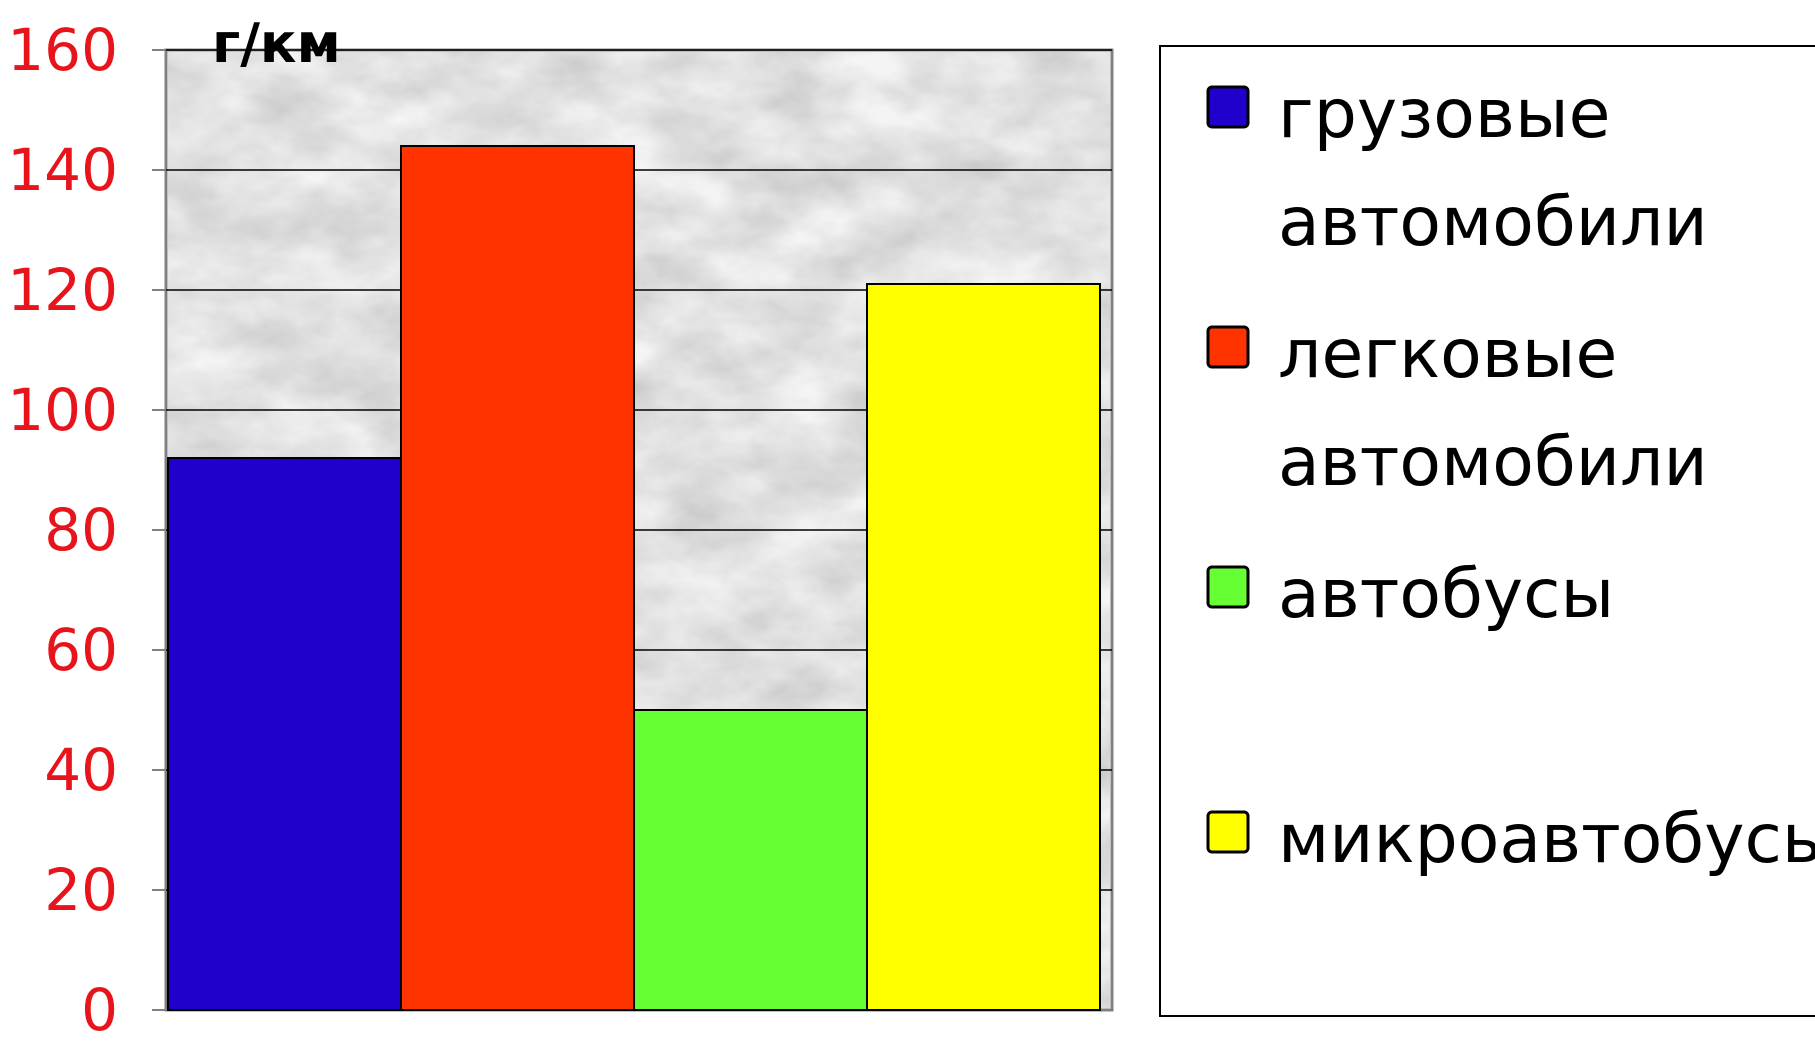  Describe the element at coordinates (62, 50) in the screenshot. I see `y-tick-label: 160` at that location.